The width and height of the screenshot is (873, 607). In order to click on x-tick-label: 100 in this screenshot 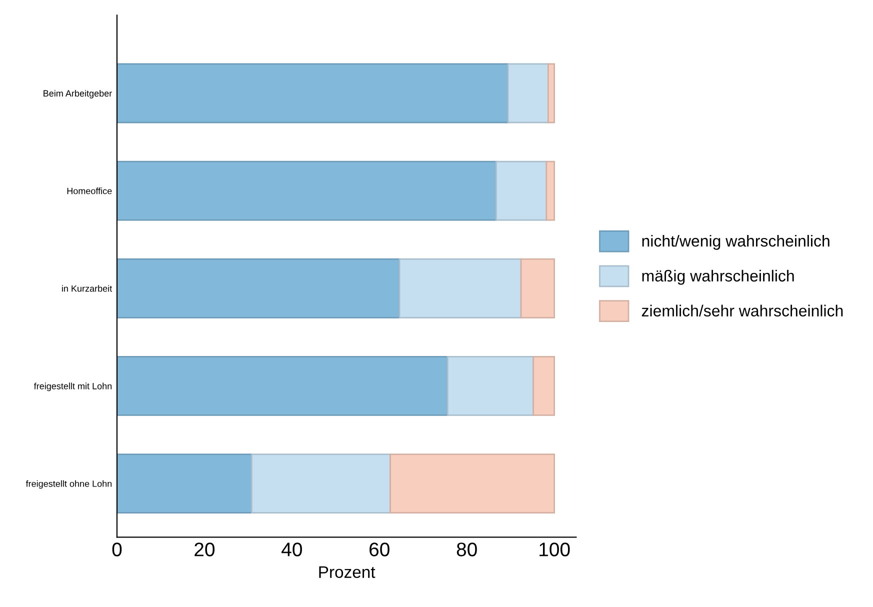, I will do `click(555, 549)`.